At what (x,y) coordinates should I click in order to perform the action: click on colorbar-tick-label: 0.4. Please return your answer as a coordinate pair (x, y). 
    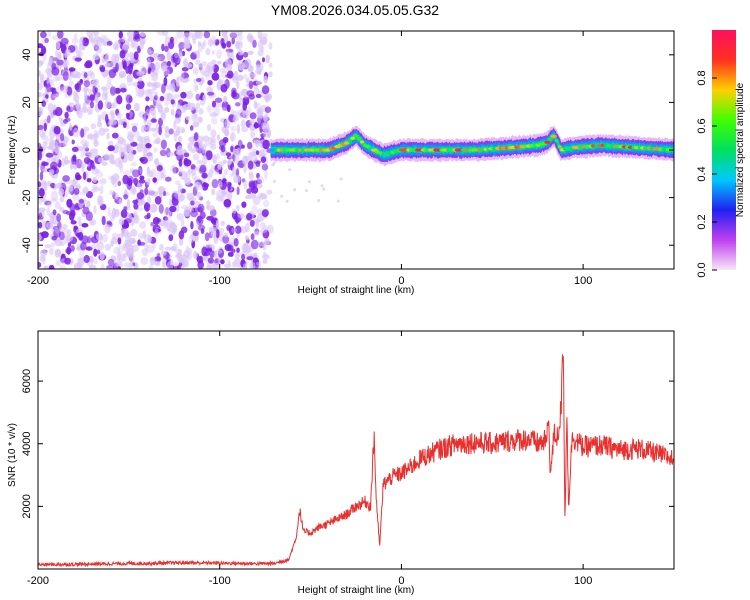
    Looking at the image, I should click on (702, 173).